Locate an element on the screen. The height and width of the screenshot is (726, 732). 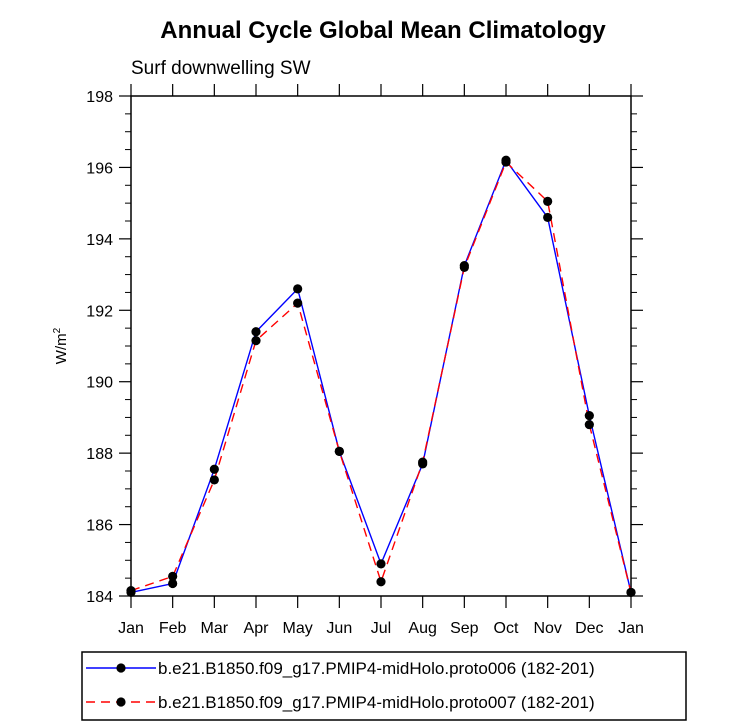
x-tick-label: Oct is located at coordinates (506, 628).